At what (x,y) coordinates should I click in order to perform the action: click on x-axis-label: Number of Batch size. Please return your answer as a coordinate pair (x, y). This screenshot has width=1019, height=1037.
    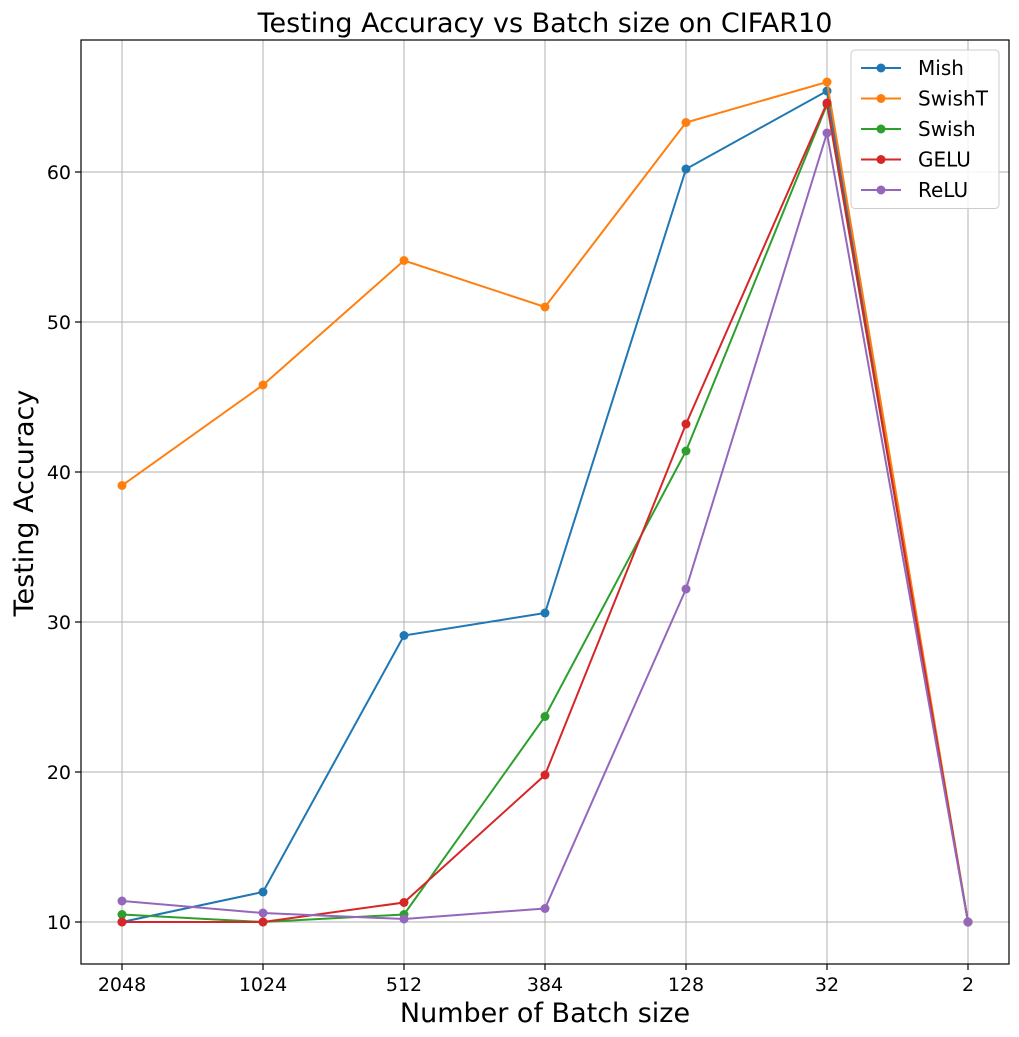
    Looking at the image, I should click on (545, 1013).